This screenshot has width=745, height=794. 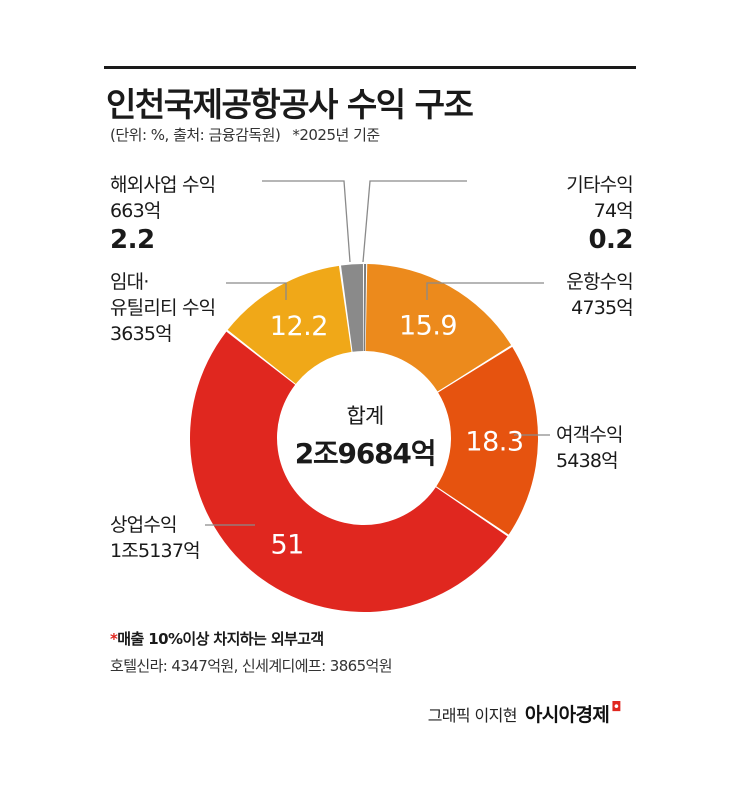 What do you see at coordinates (590, 448) in the screenshot?
I see `label-passenger: 여객수익 5438억` at bounding box center [590, 448].